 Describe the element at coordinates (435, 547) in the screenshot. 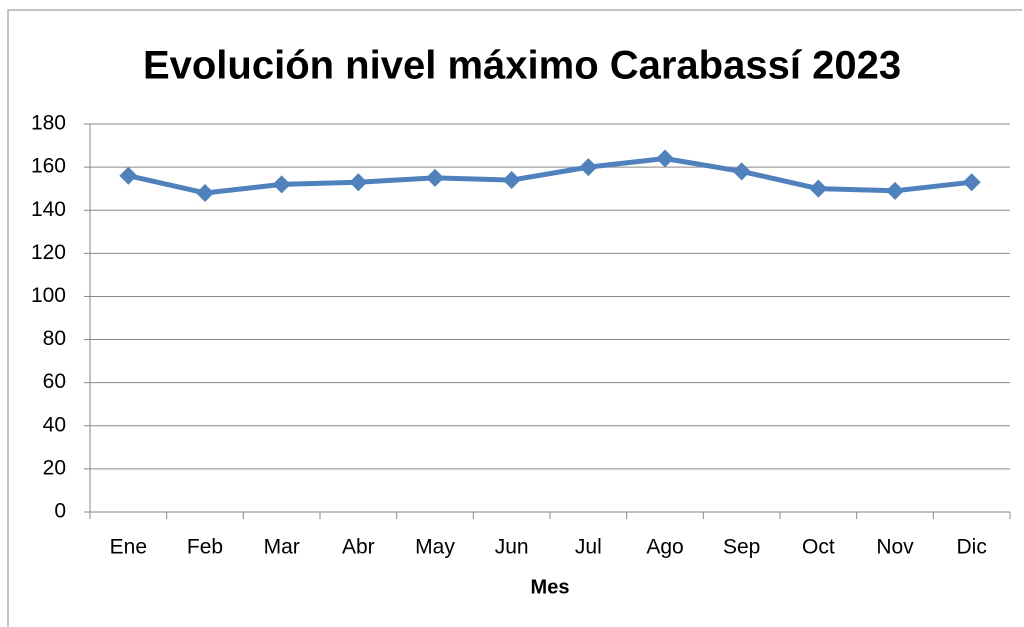

I see `x-tick-label: May` at that location.